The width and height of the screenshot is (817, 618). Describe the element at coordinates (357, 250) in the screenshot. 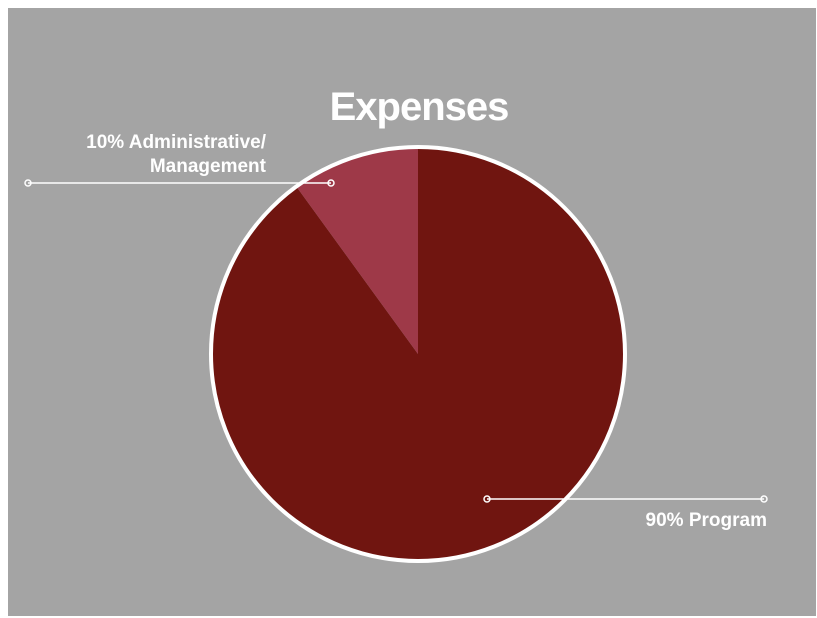

I see `pie-slice-administrative` at that location.